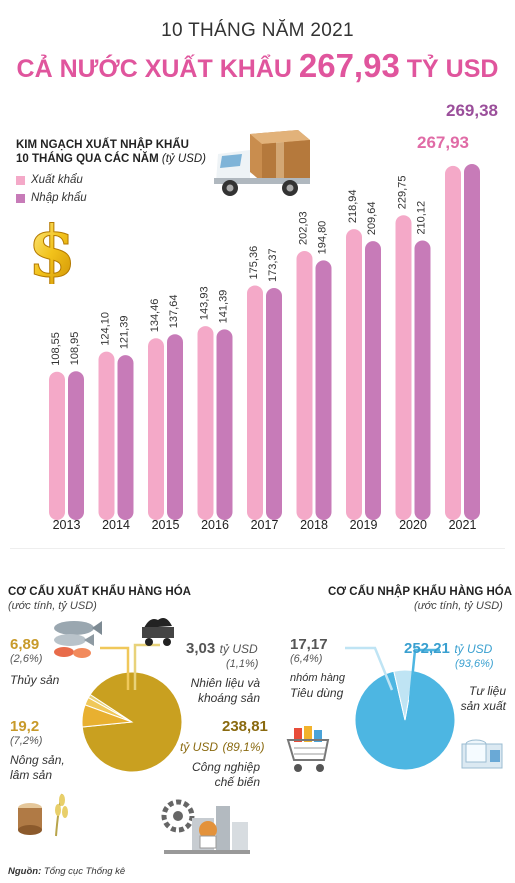  I want to click on headline-unit: TỶ USD, so click(452, 69).